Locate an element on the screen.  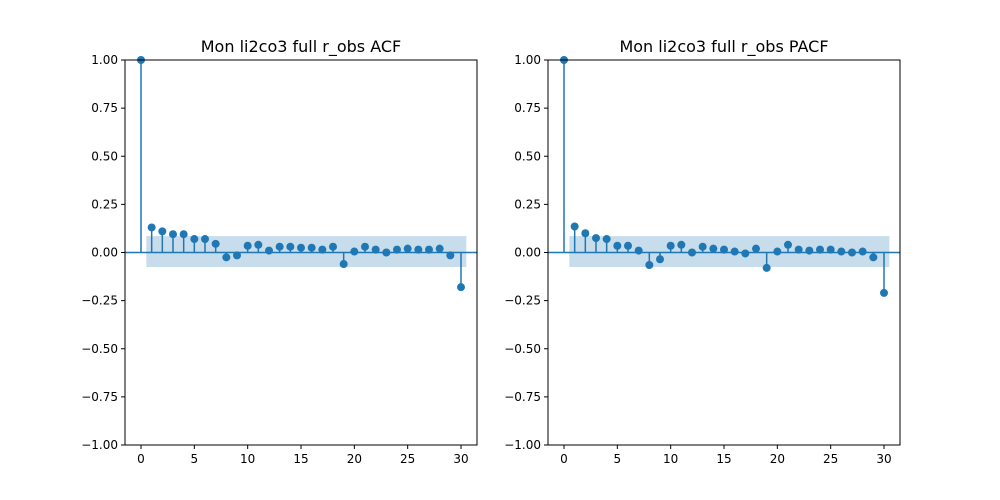
pacf-x-tick-label: 30 is located at coordinates (883, 459).